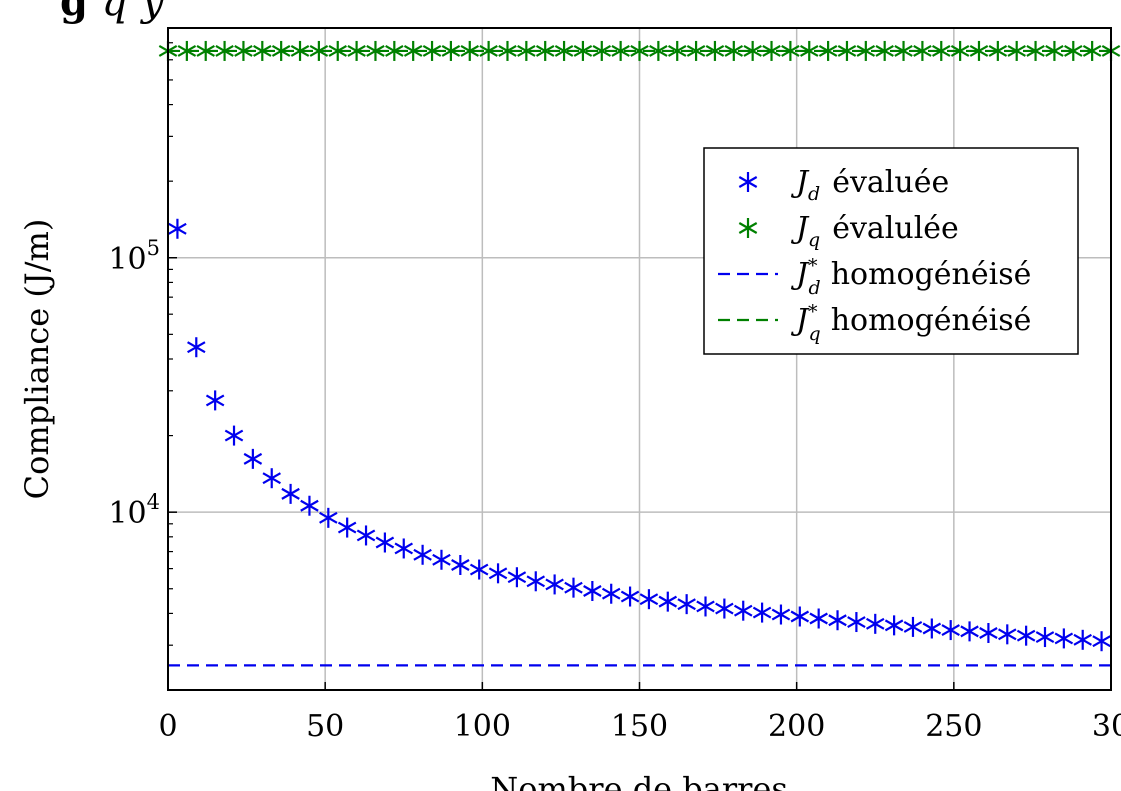 The image size is (1121, 791). What do you see at coordinates (482, 726) in the screenshot?
I see `x-tick-label: 100` at bounding box center [482, 726].